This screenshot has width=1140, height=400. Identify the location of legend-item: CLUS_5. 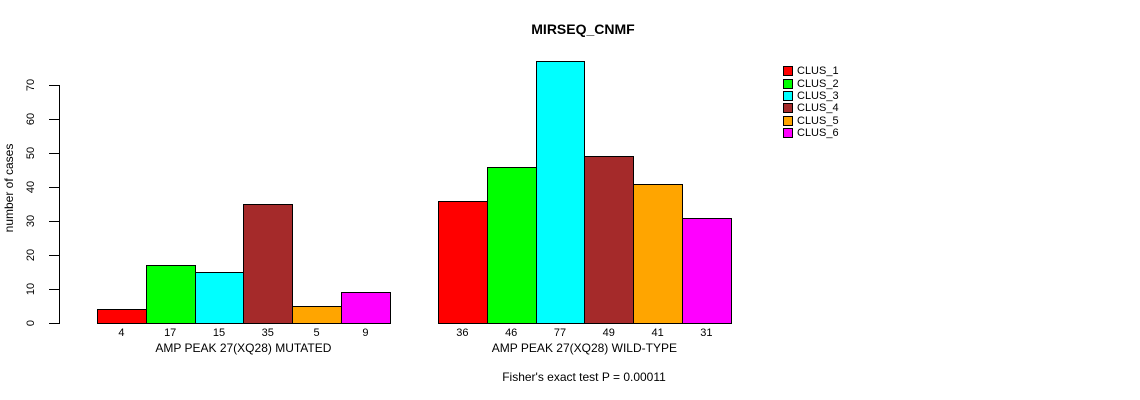
(811, 121).